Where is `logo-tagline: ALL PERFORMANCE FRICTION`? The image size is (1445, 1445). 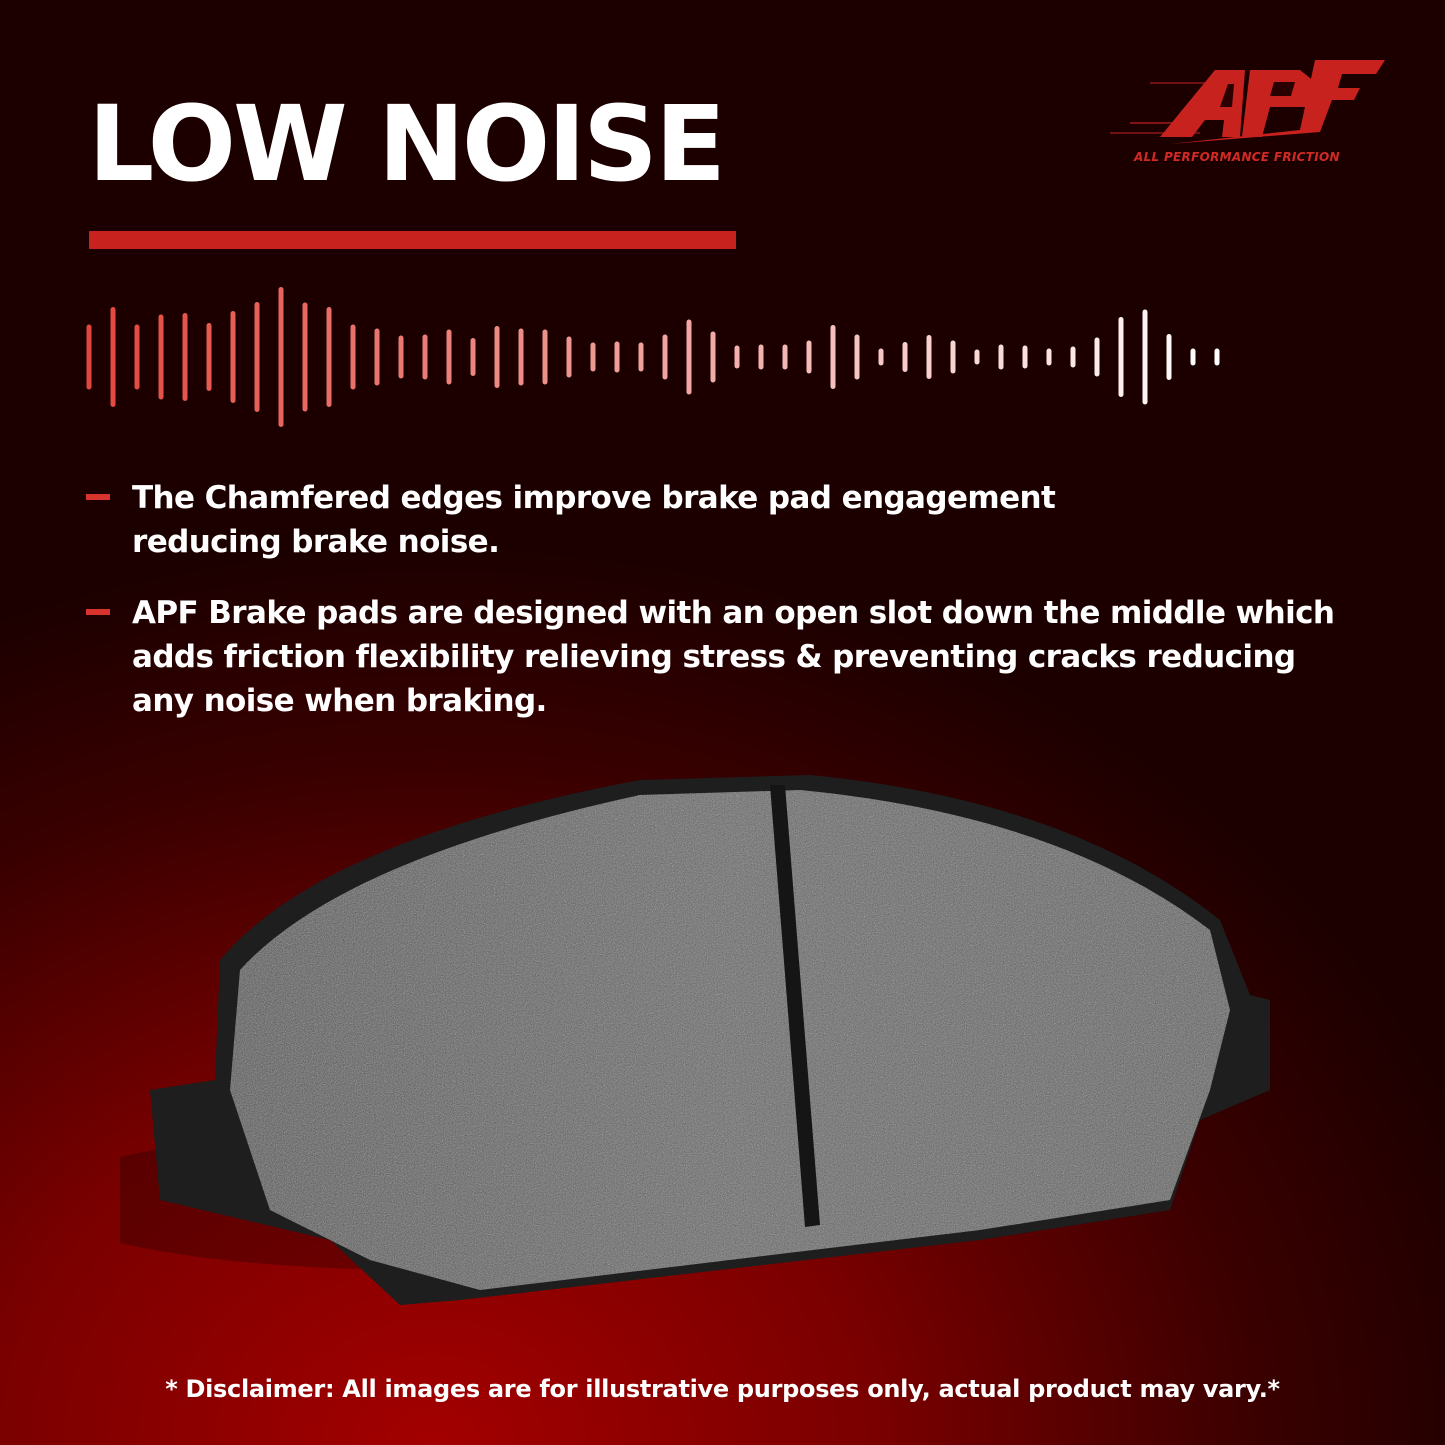 logo-tagline: ALL PERFORMANCE FRICTION is located at coordinates (1237, 157).